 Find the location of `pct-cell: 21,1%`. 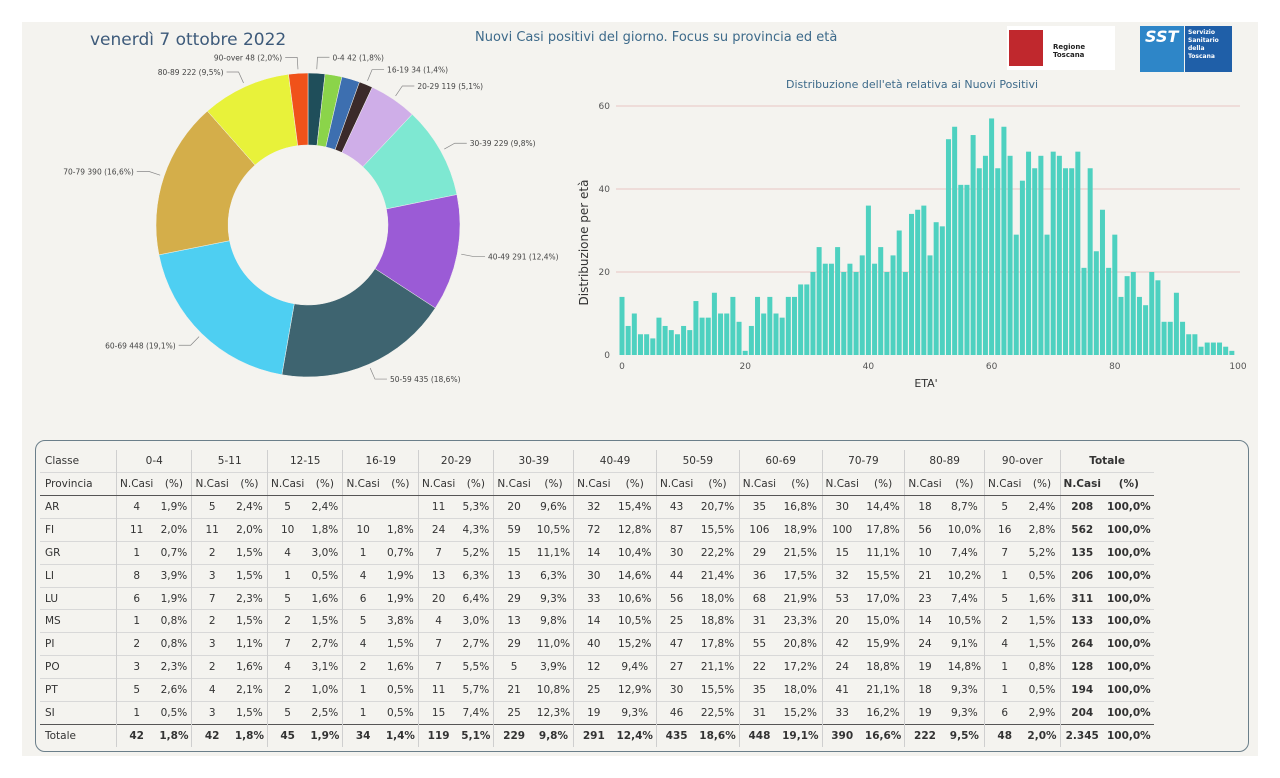

pct-cell: 21,1% is located at coordinates (883, 690).